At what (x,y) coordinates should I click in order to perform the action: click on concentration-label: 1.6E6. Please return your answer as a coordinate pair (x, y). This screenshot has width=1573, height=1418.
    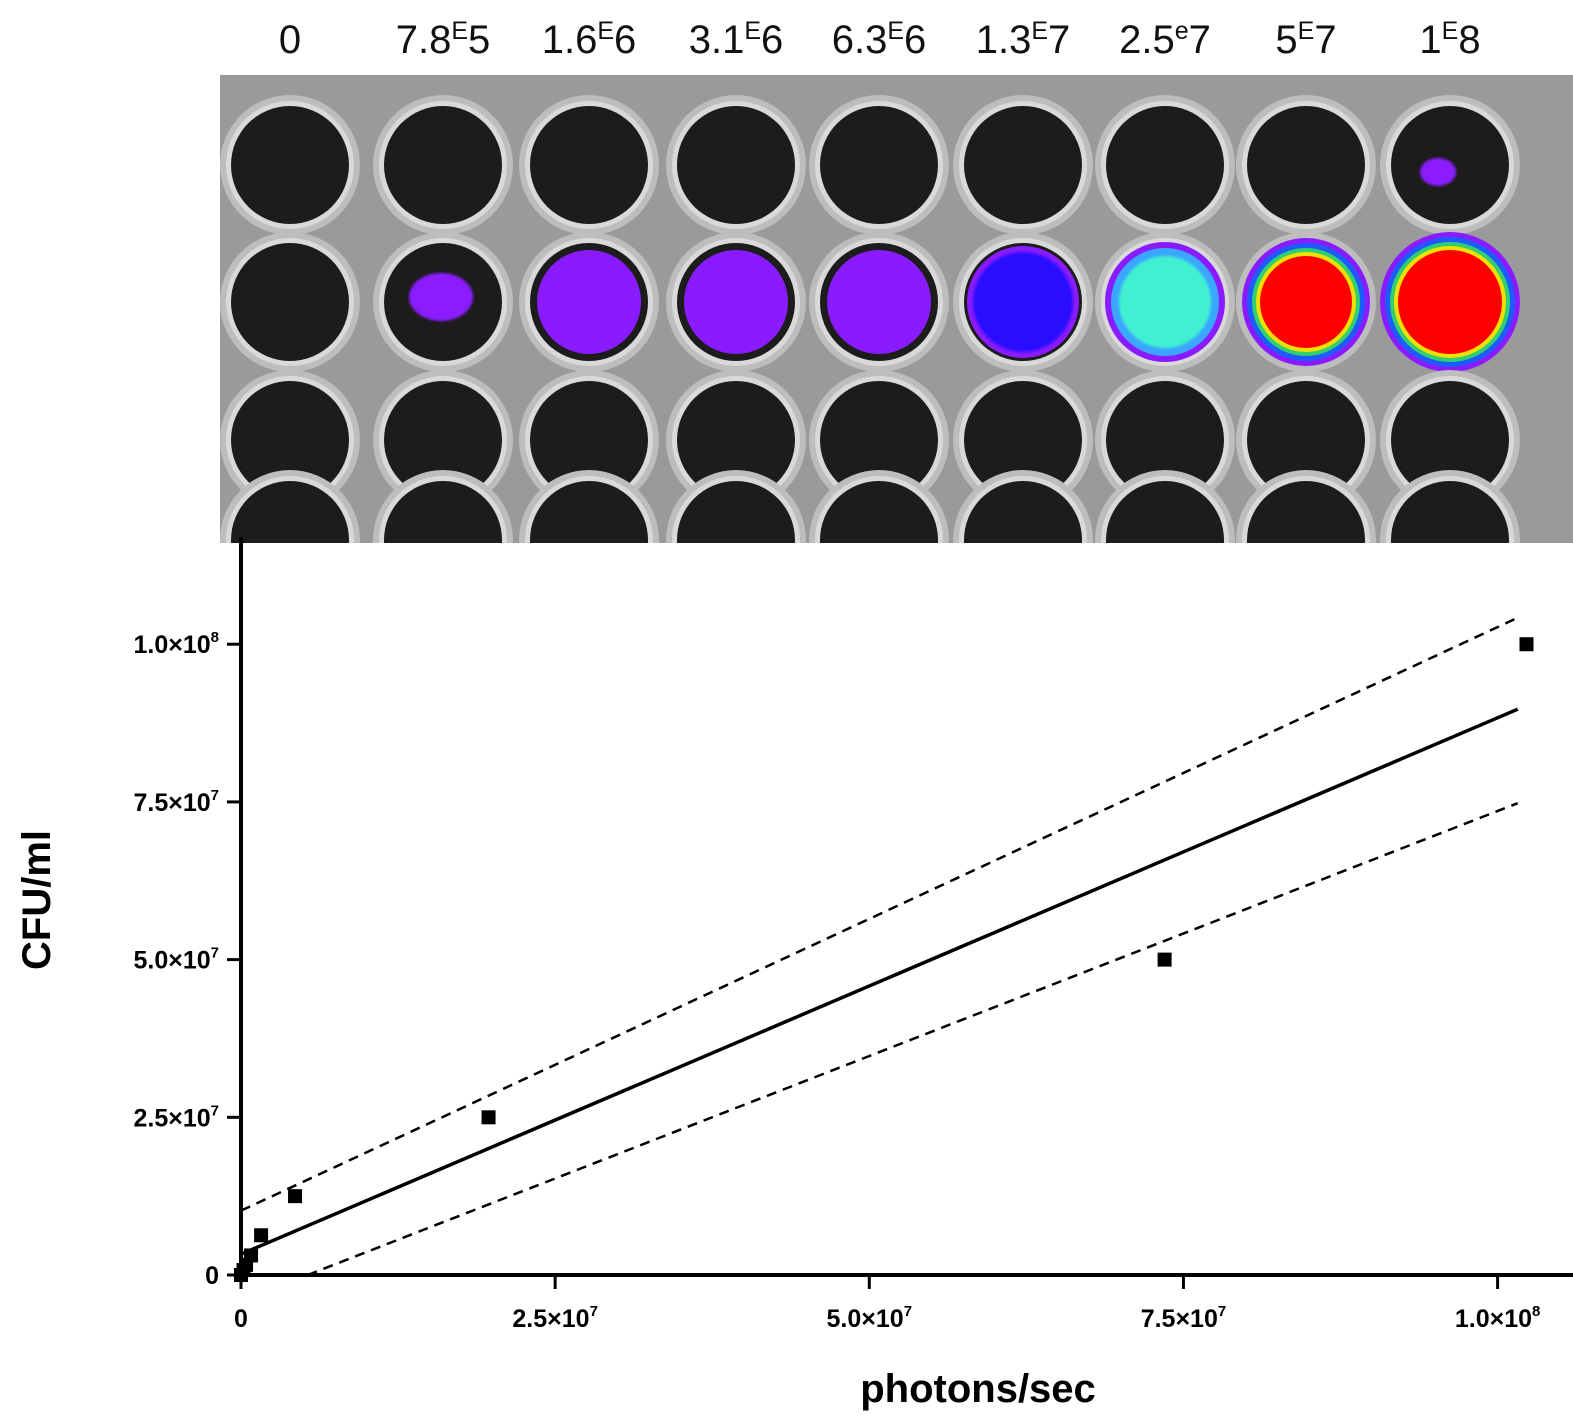
    Looking at the image, I should click on (589, 39).